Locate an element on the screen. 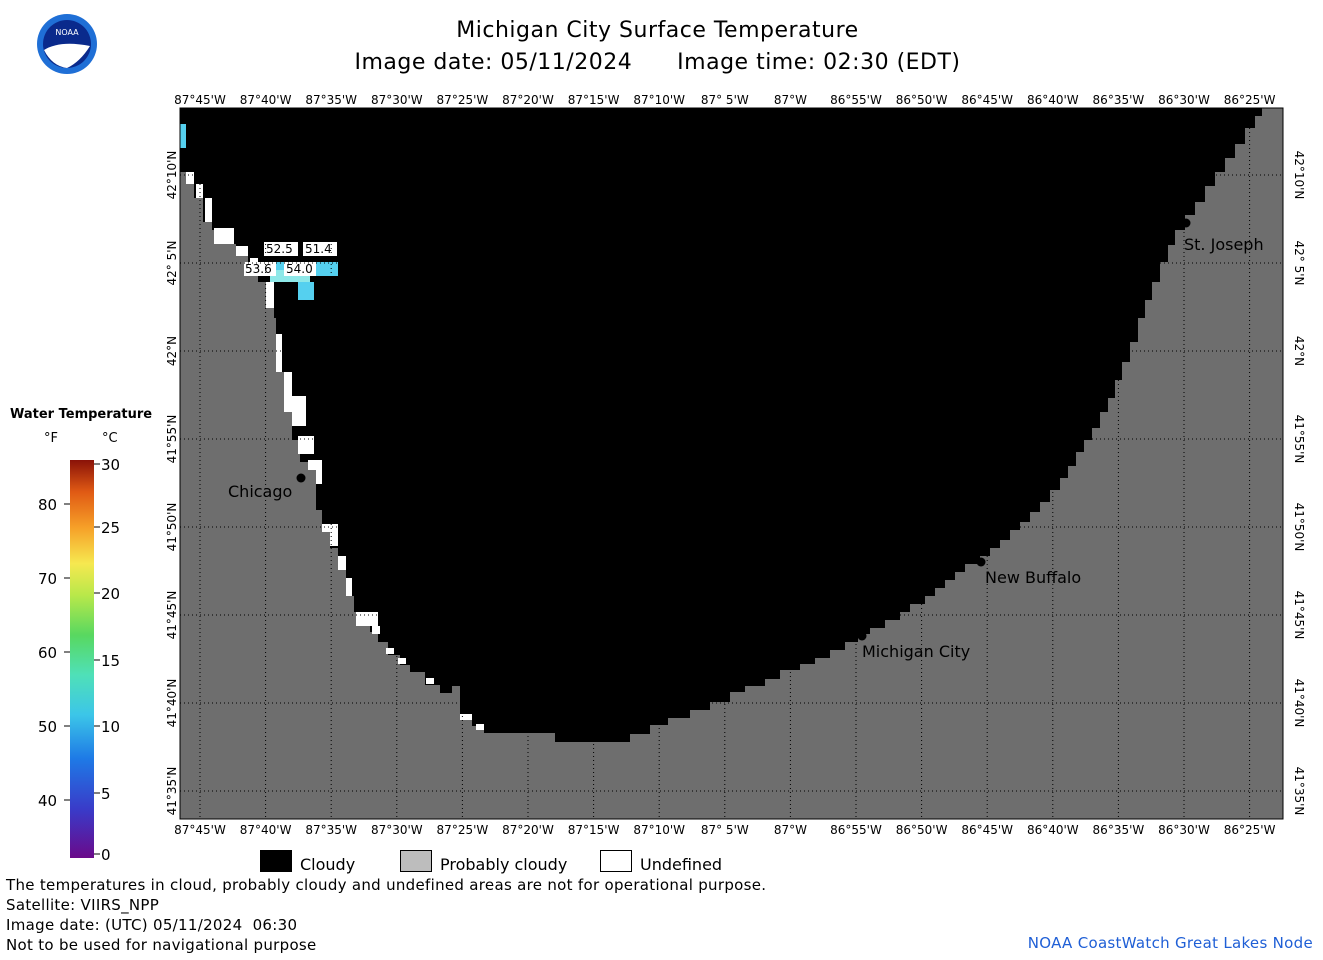 The image size is (1323, 960). temp-label: 53.6 is located at coordinates (258, 269).